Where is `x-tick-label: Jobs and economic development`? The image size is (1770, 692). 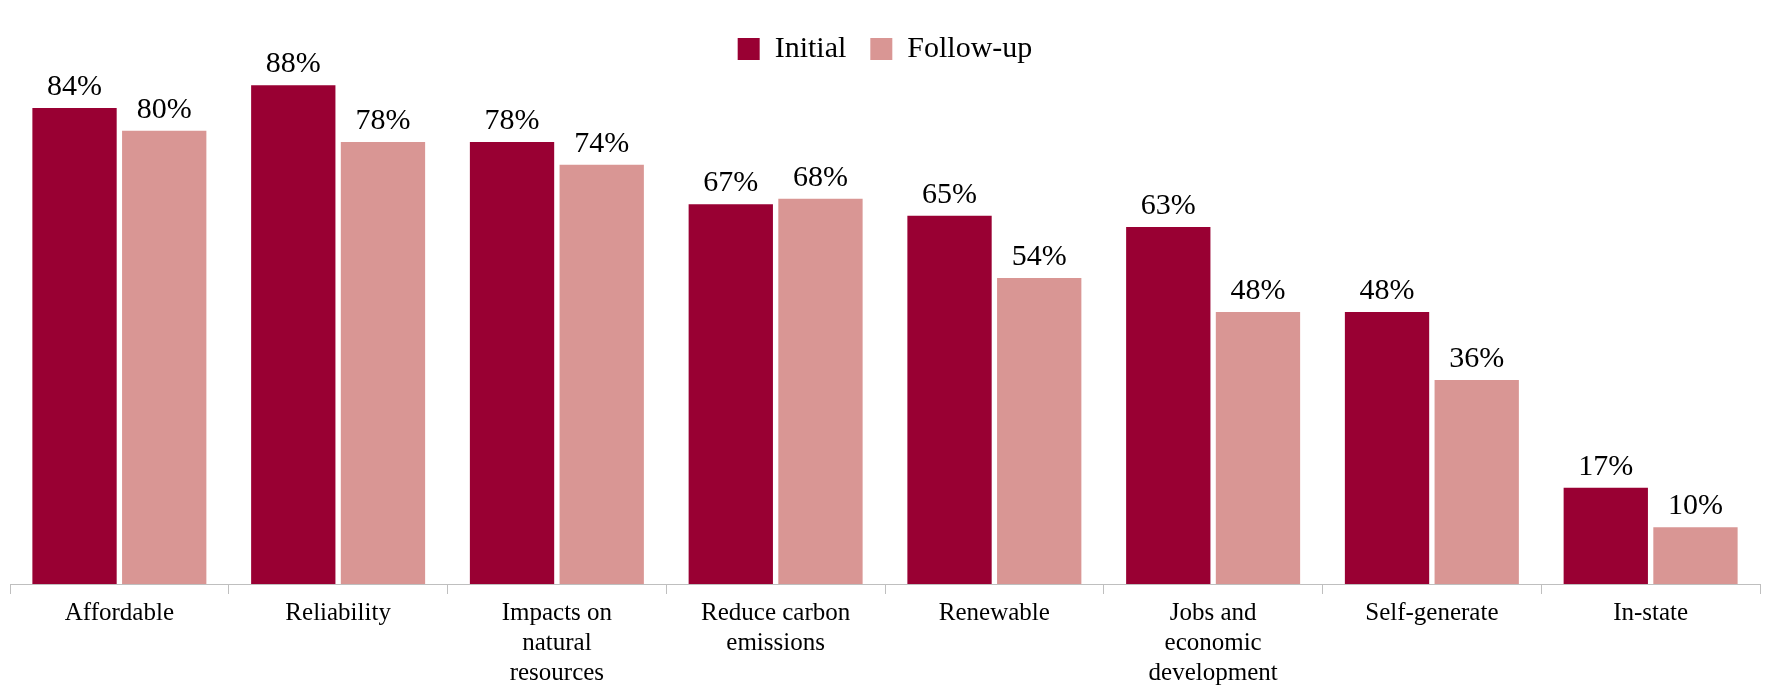 x-tick-label: Jobs and economic development is located at coordinates (1213, 641).